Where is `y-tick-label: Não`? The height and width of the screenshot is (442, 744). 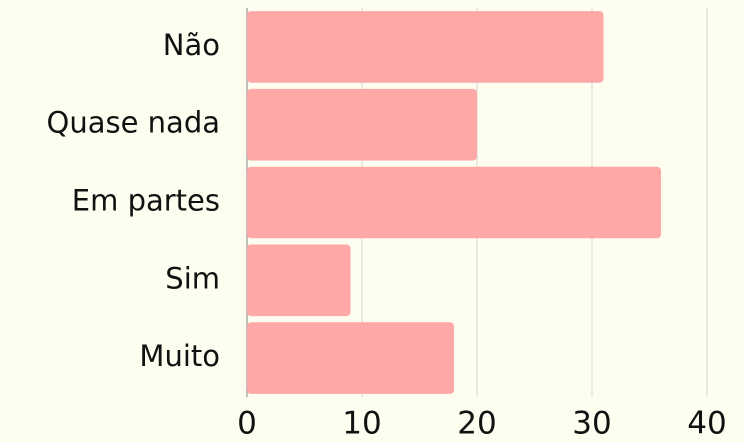
y-tick-label: Não is located at coordinates (191, 45).